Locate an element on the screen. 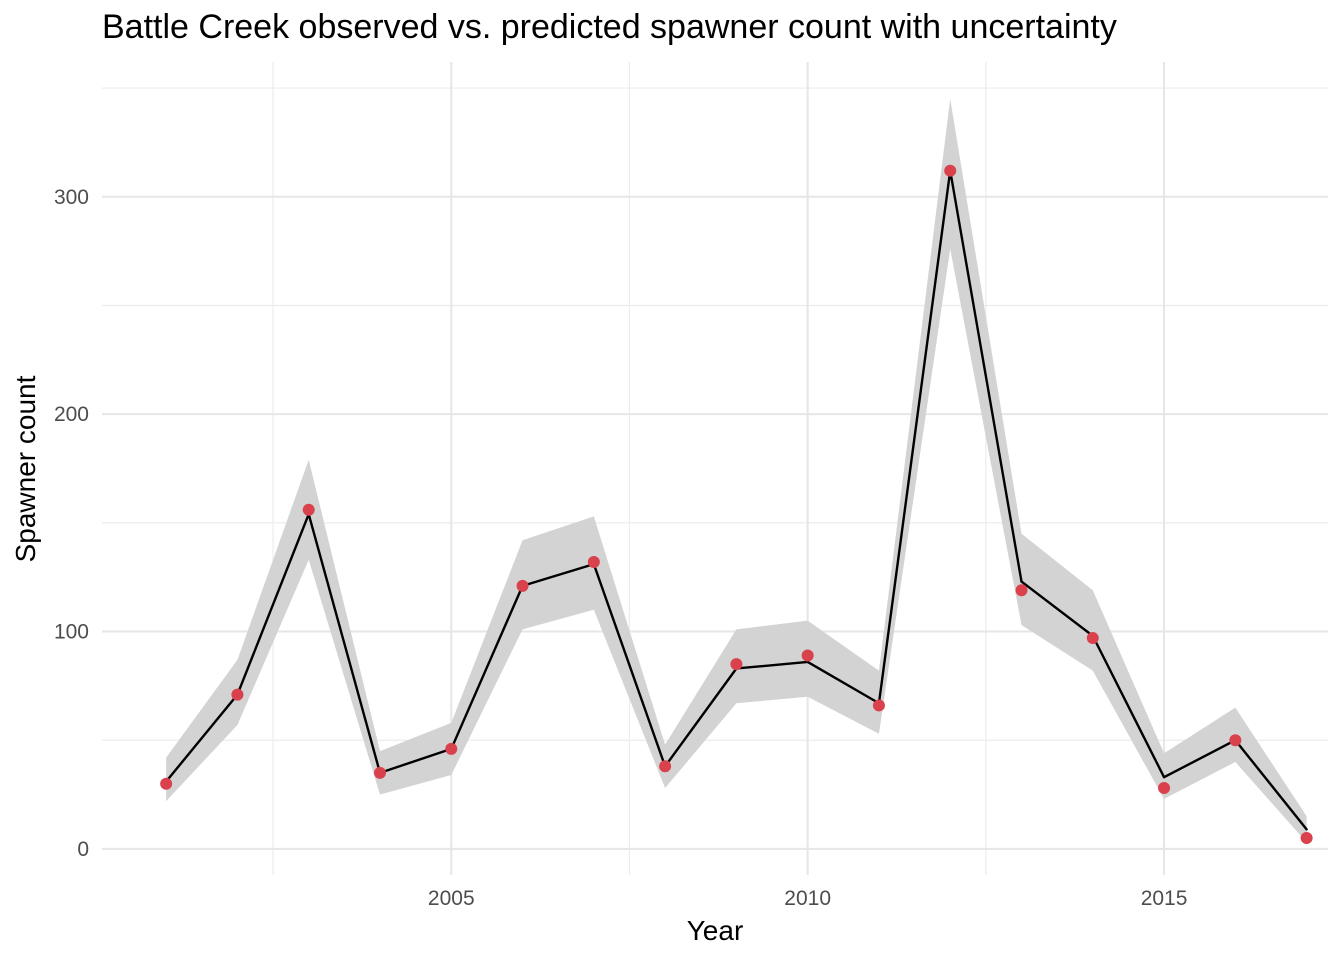 The height and width of the screenshot is (960, 1344). x-tick-labels: 2005 2010 2015 is located at coordinates (808, 898).